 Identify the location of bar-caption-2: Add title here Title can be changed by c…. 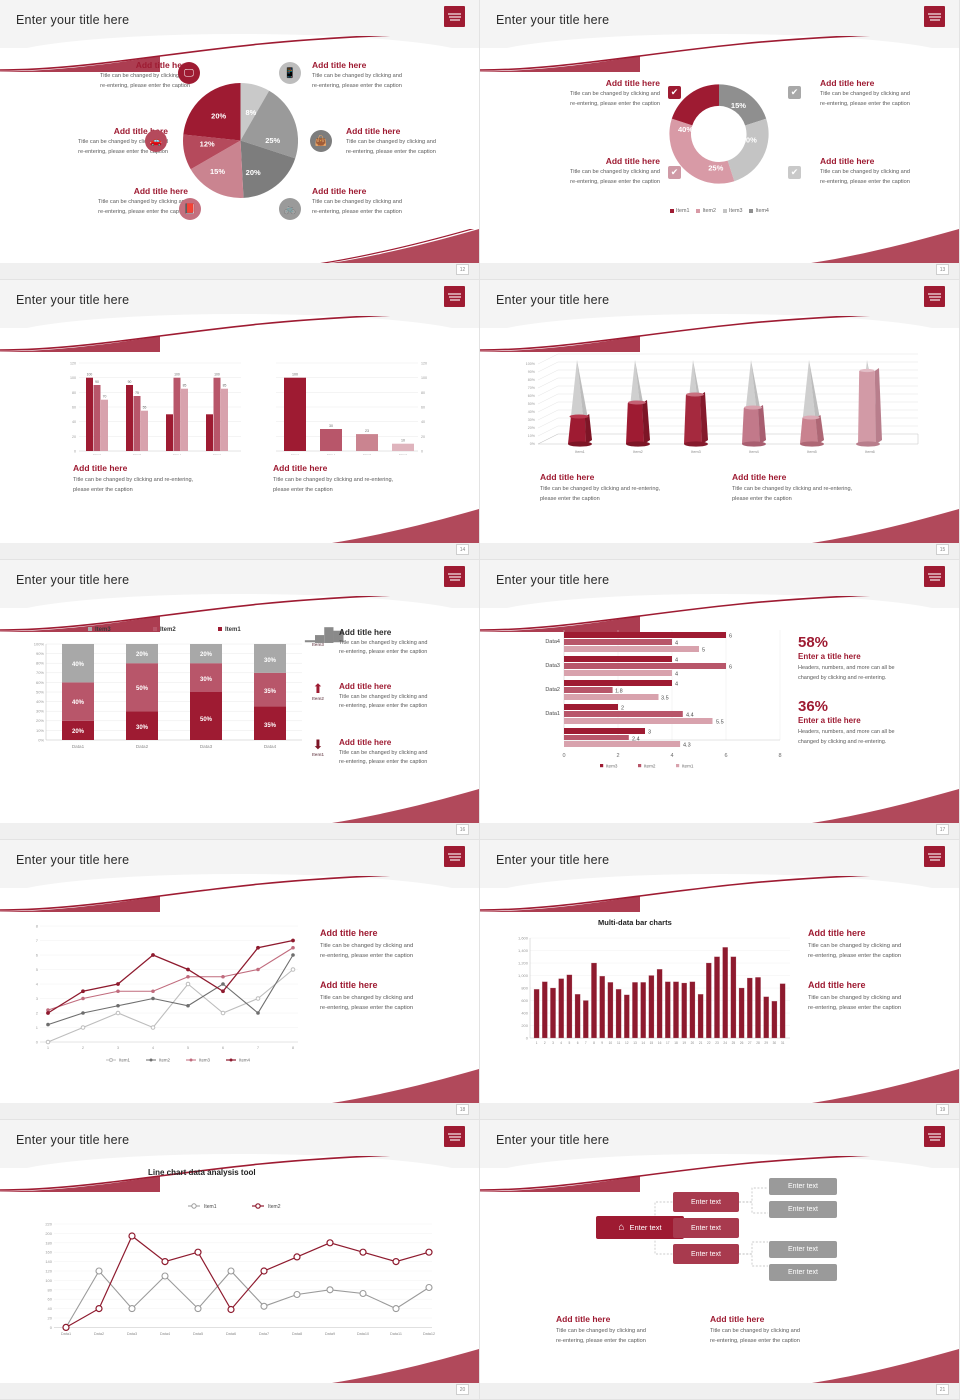
(883, 996).